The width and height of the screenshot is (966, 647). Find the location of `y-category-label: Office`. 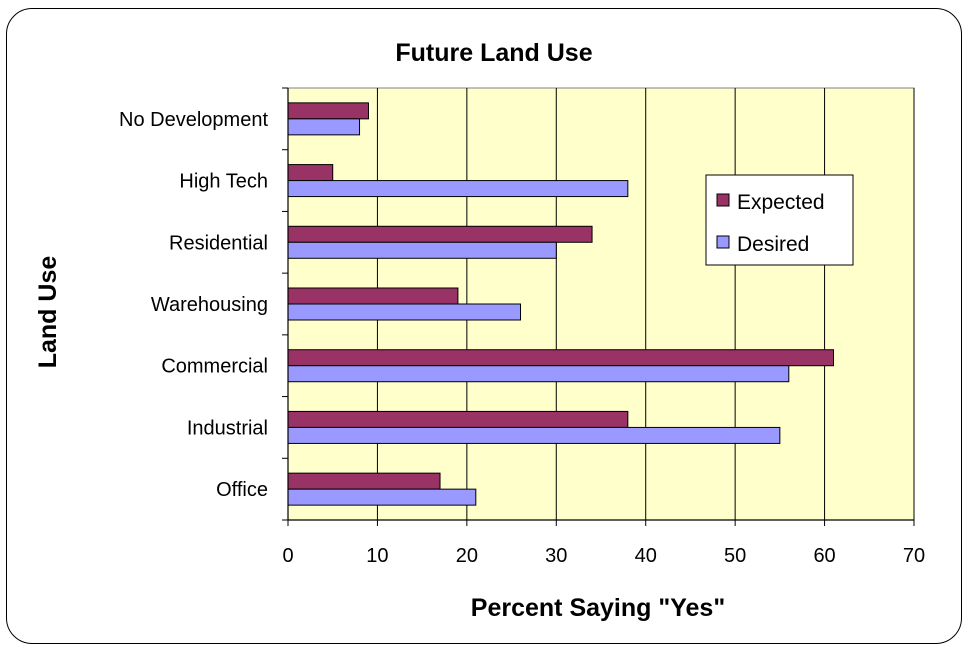

y-category-label: Office is located at coordinates (242, 490).